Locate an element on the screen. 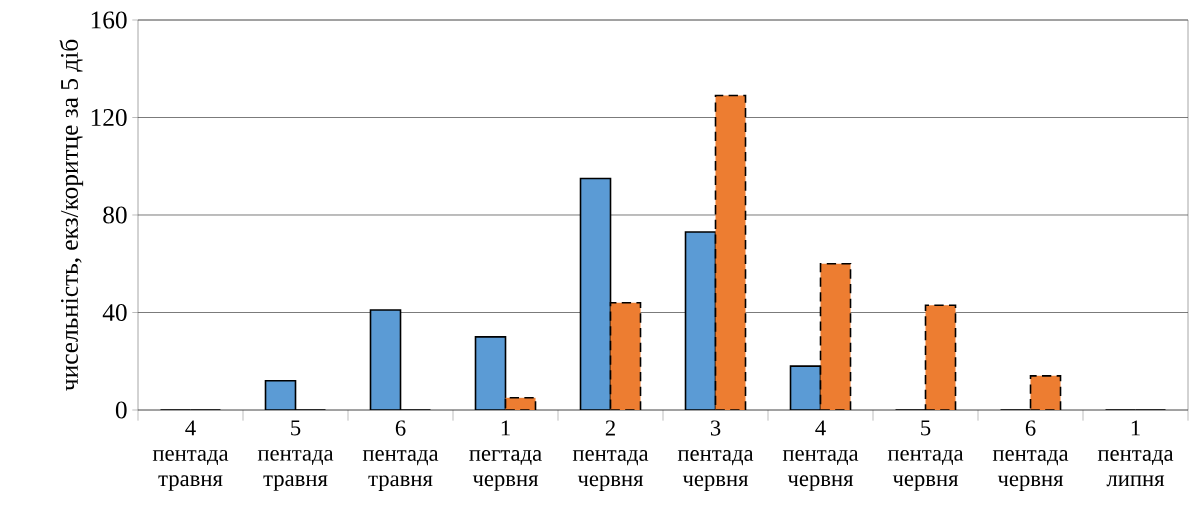  x-tick-label: 1 пегтада червня is located at coordinates (505, 455).